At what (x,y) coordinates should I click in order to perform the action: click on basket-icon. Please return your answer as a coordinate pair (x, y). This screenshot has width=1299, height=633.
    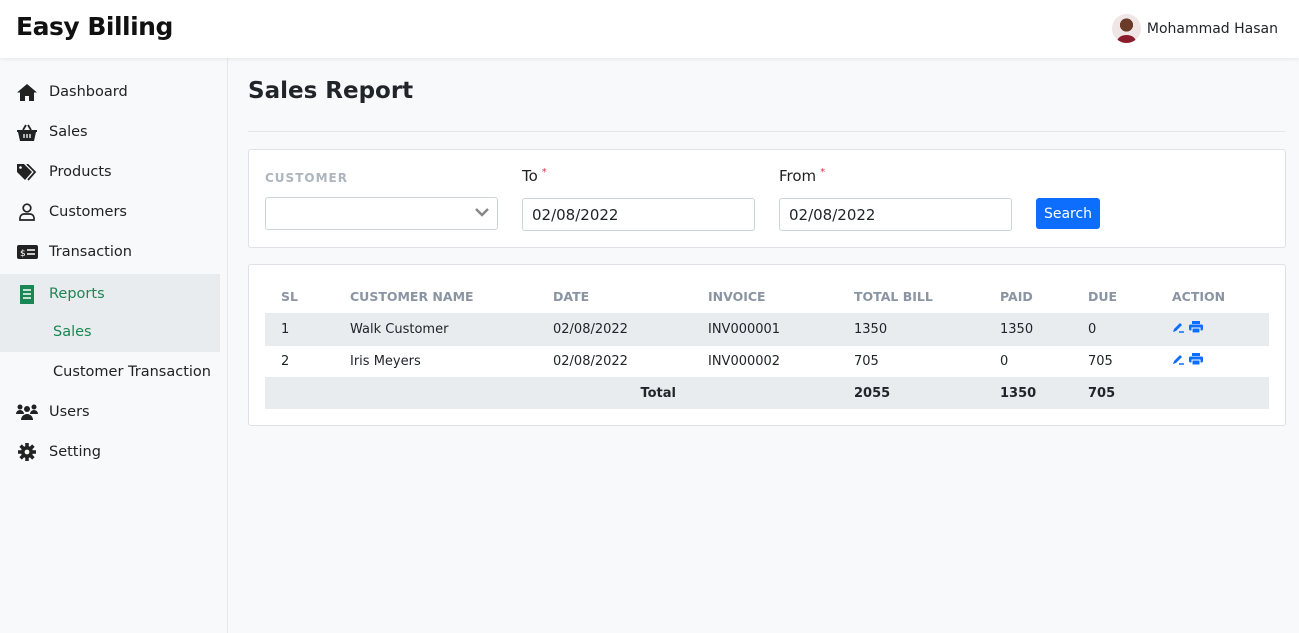
    Looking at the image, I should click on (27, 132).